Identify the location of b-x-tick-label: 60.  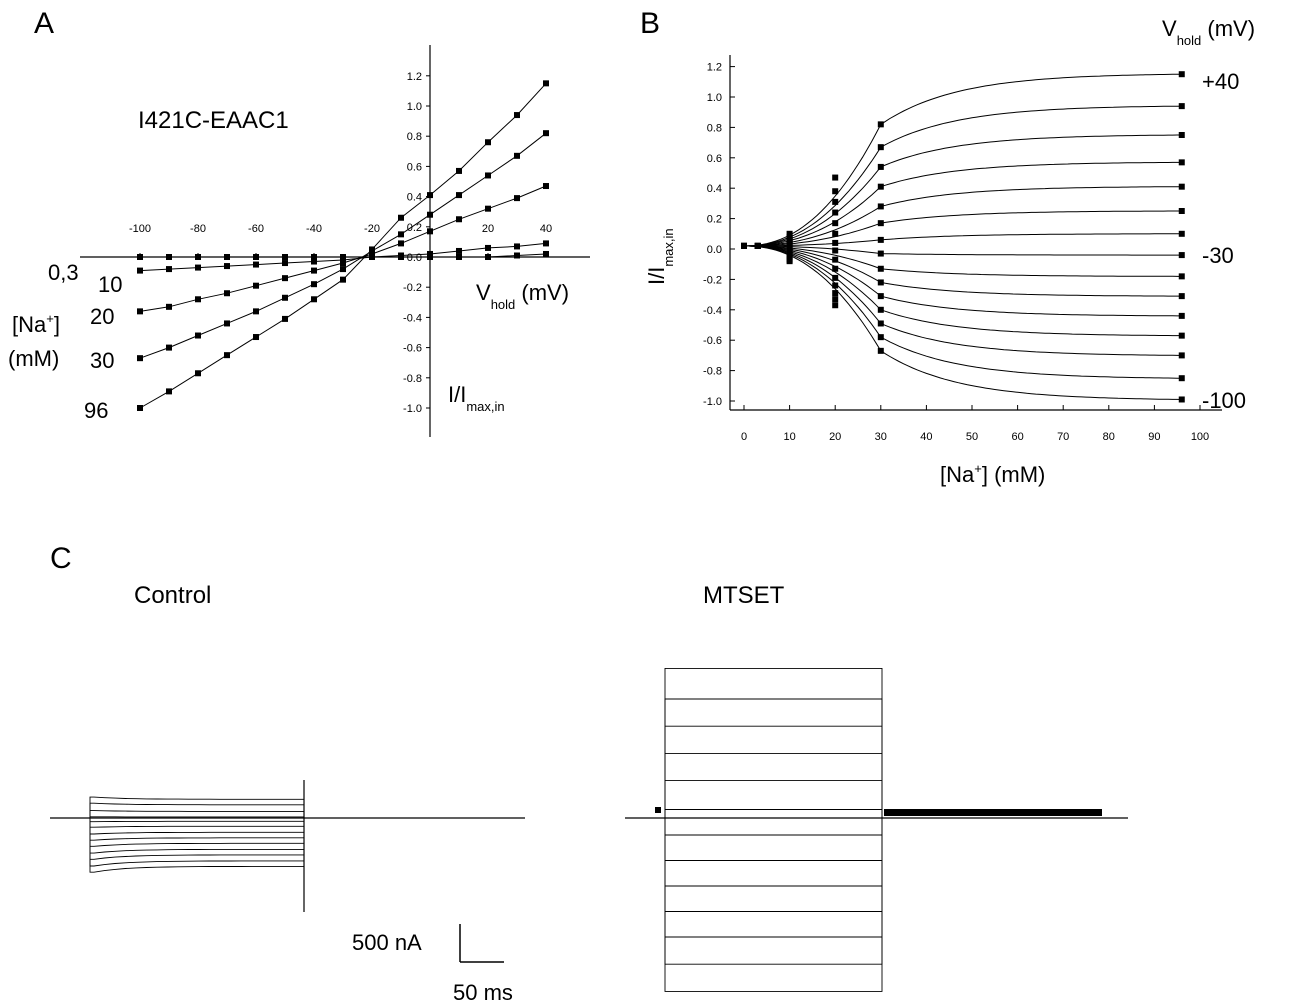
(1017, 437).